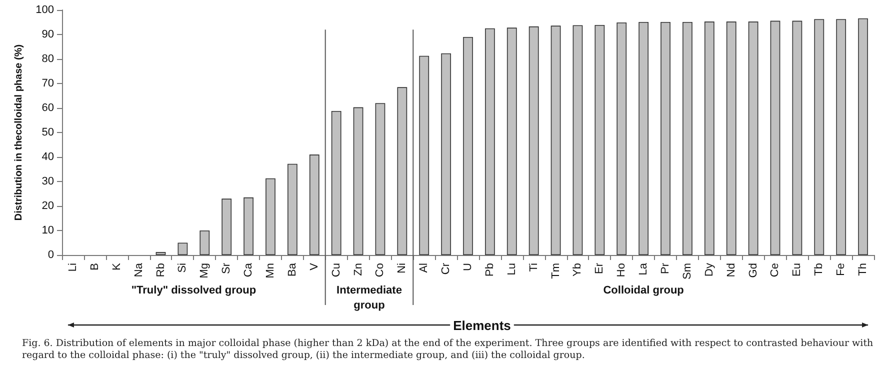 The height and width of the screenshot is (375, 882). I want to click on y-tick-label: 20, so click(48, 206).